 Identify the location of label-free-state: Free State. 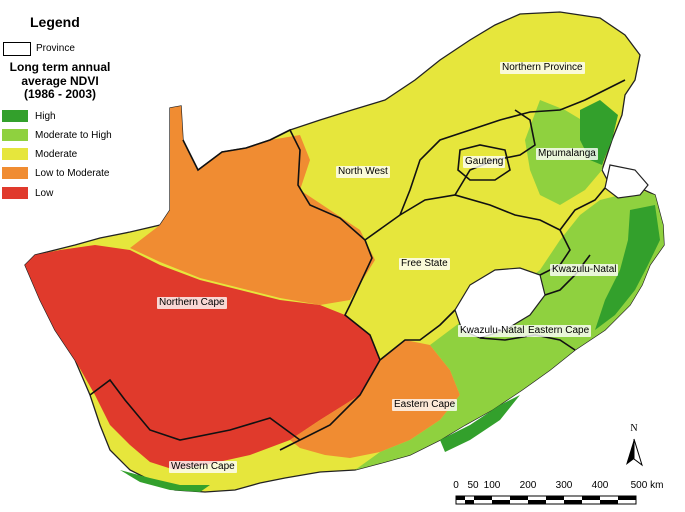
(424, 264).